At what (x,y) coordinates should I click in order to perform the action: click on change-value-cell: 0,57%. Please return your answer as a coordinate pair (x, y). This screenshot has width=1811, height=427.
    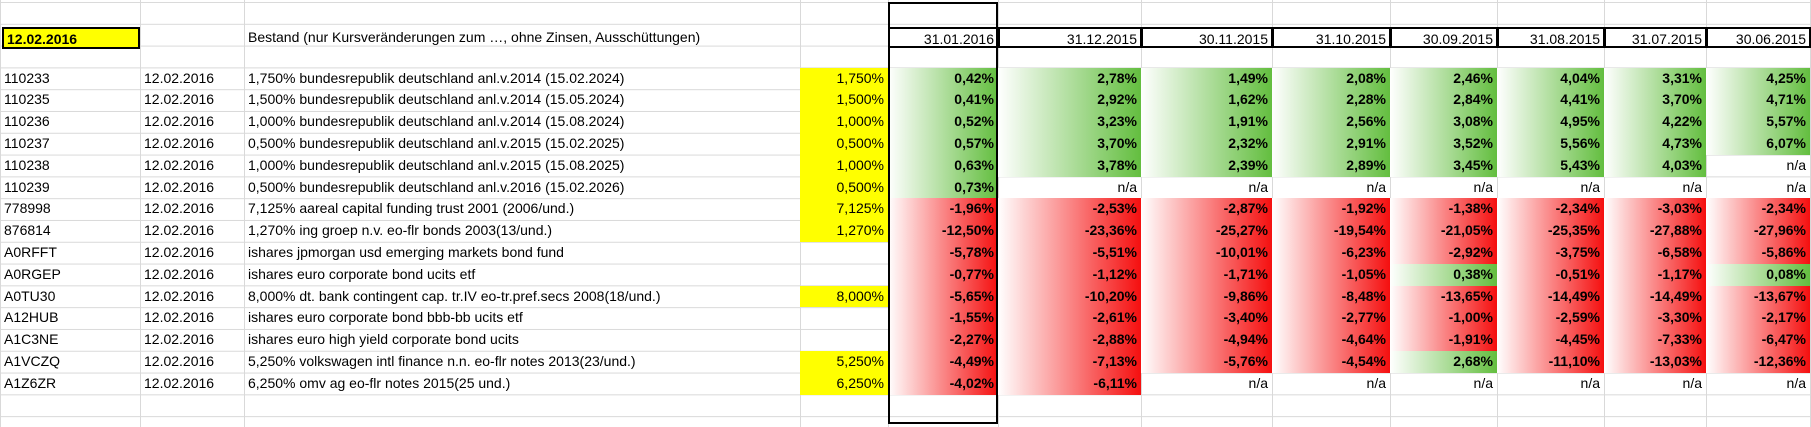
    Looking at the image, I should click on (943, 144).